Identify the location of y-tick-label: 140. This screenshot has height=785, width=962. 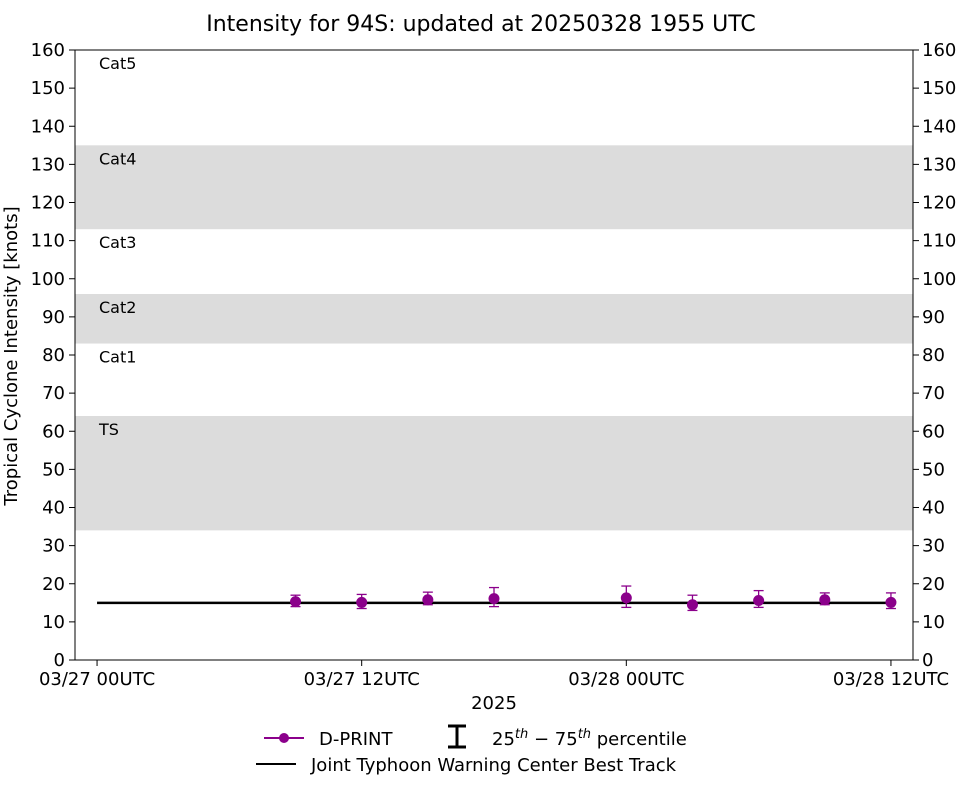
(48, 126).